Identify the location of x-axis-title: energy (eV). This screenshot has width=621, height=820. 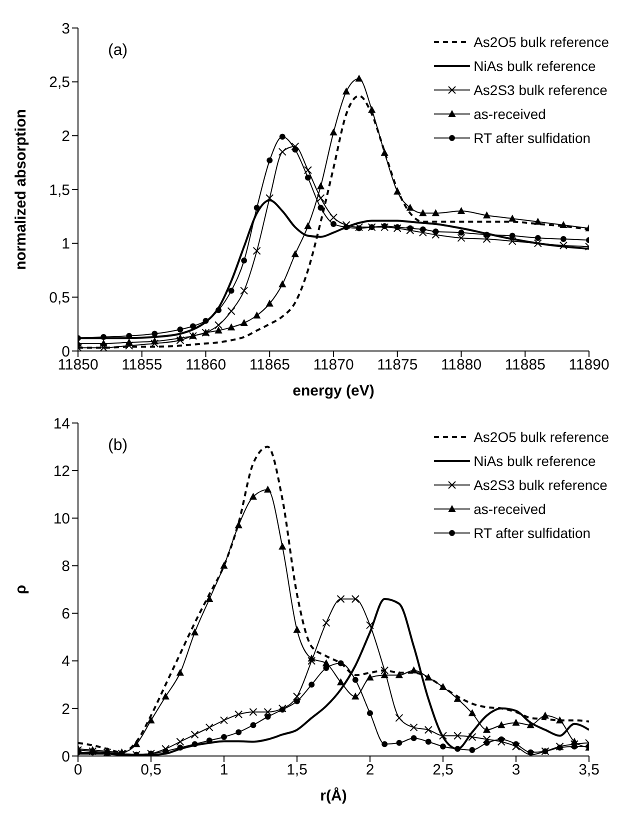
(333, 391).